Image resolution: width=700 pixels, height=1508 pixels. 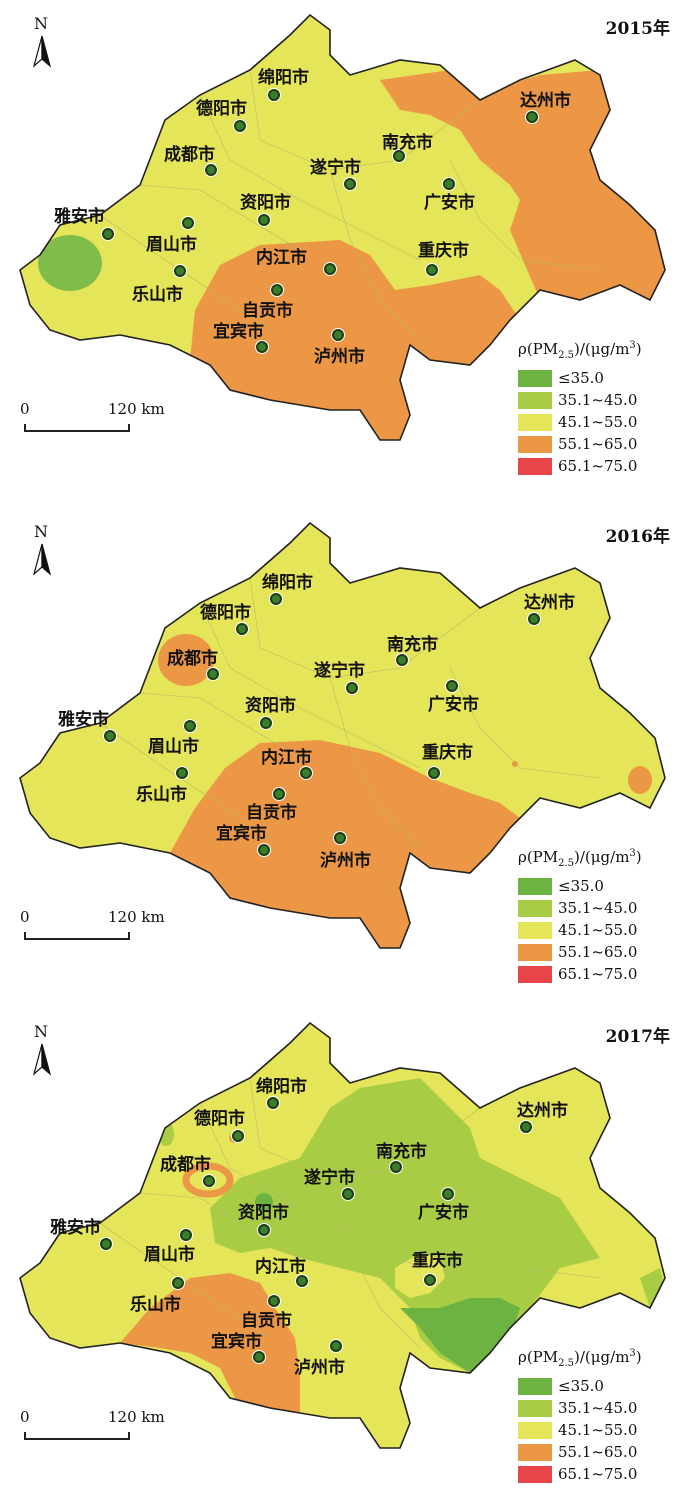 I want to click on city-marker-chengdu, so click(x=211, y=170).